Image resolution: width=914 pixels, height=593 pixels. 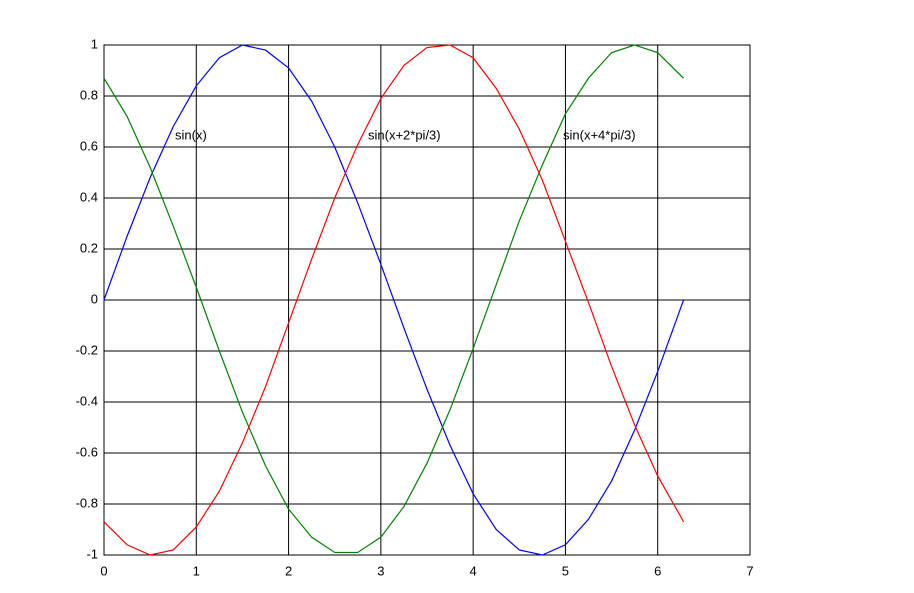 What do you see at coordinates (89, 94) in the screenshot?
I see `y-tick-label: 0.8` at bounding box center [89, 94].